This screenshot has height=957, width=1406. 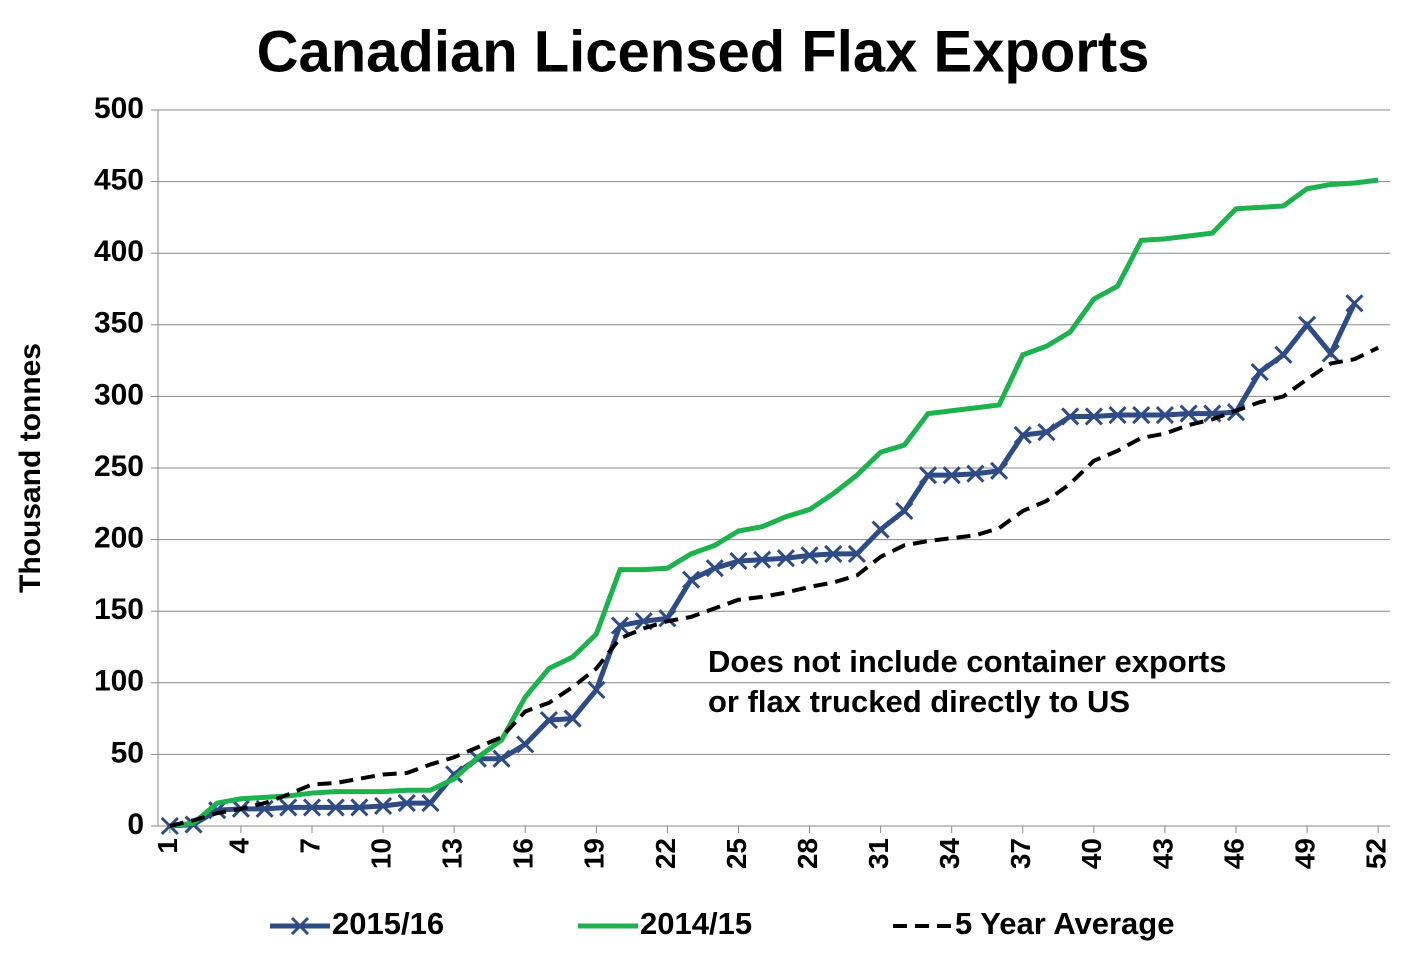 What do you see at coordinates (380, 853) in the screenshot?
I see `x-tick-label: 10` at bounding box center [380, 853].